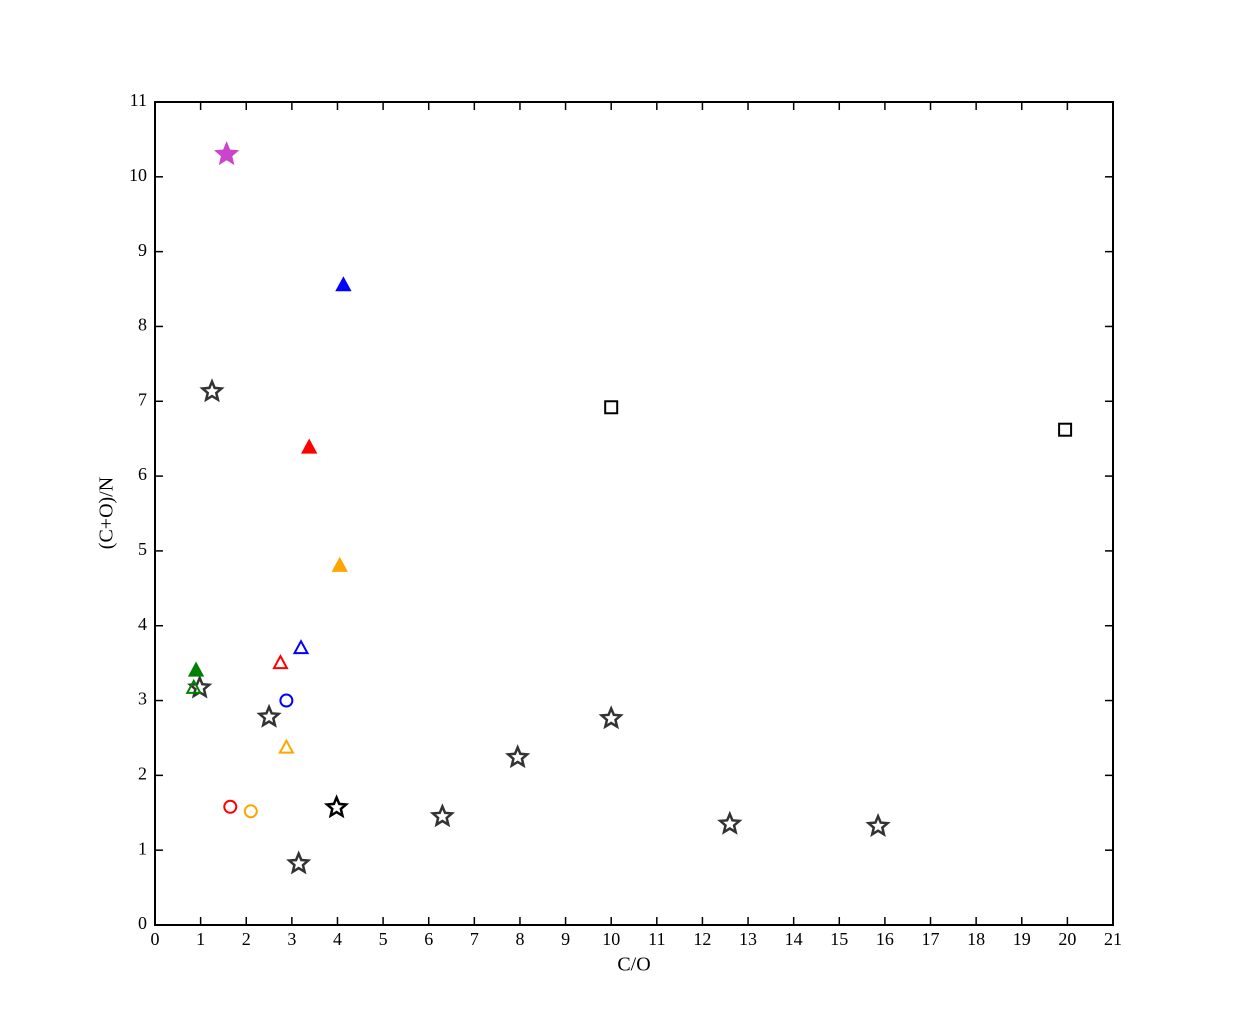  What do you see at coordinates (976, 939) in the screenshot?
I see `x-tick-label: 18` at bounding box center [976, 939].